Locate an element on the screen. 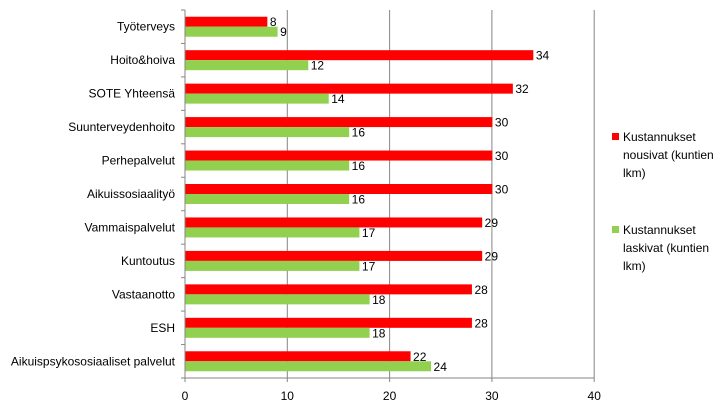  category-label: SOTE Yhteensä is located at coordinates (132, 94).